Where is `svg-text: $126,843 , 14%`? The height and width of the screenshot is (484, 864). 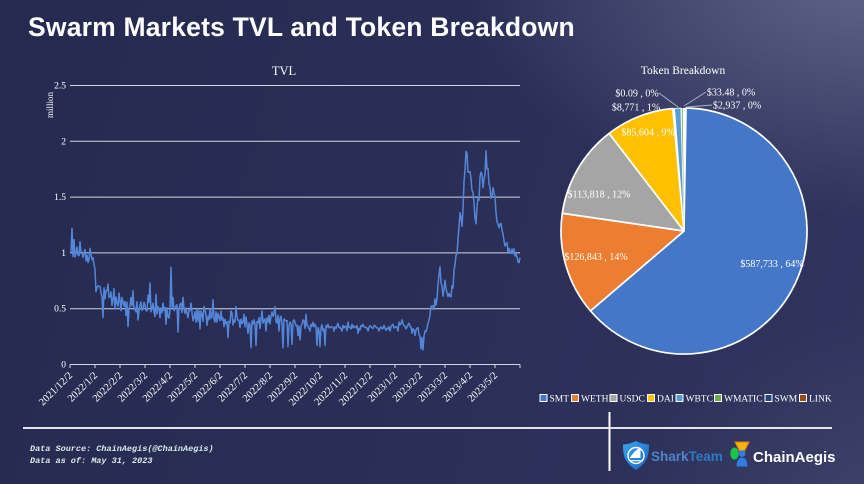
svg-text: $126,843 , 14% is located at coordinates (595, 257).